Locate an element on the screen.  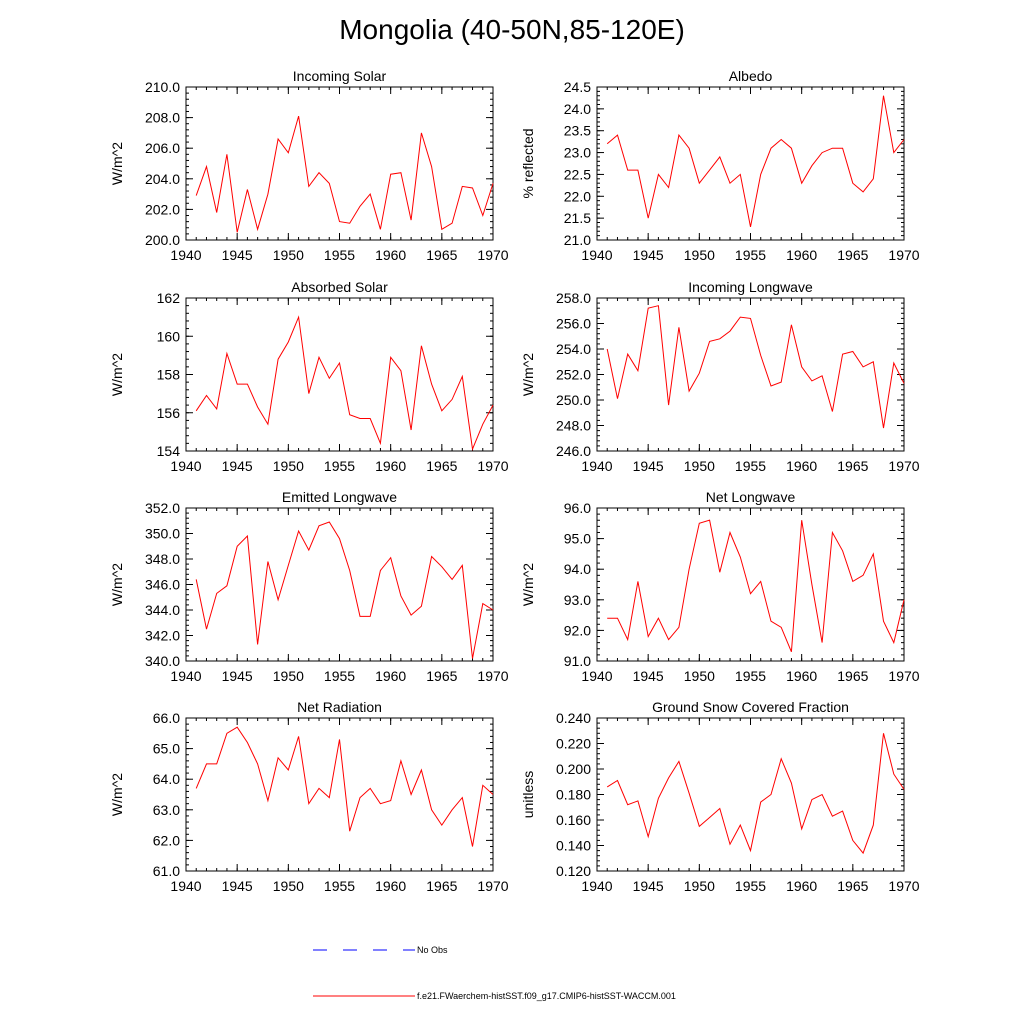
panel-title: Absorbed Solar is located at coordinates (339, 287).